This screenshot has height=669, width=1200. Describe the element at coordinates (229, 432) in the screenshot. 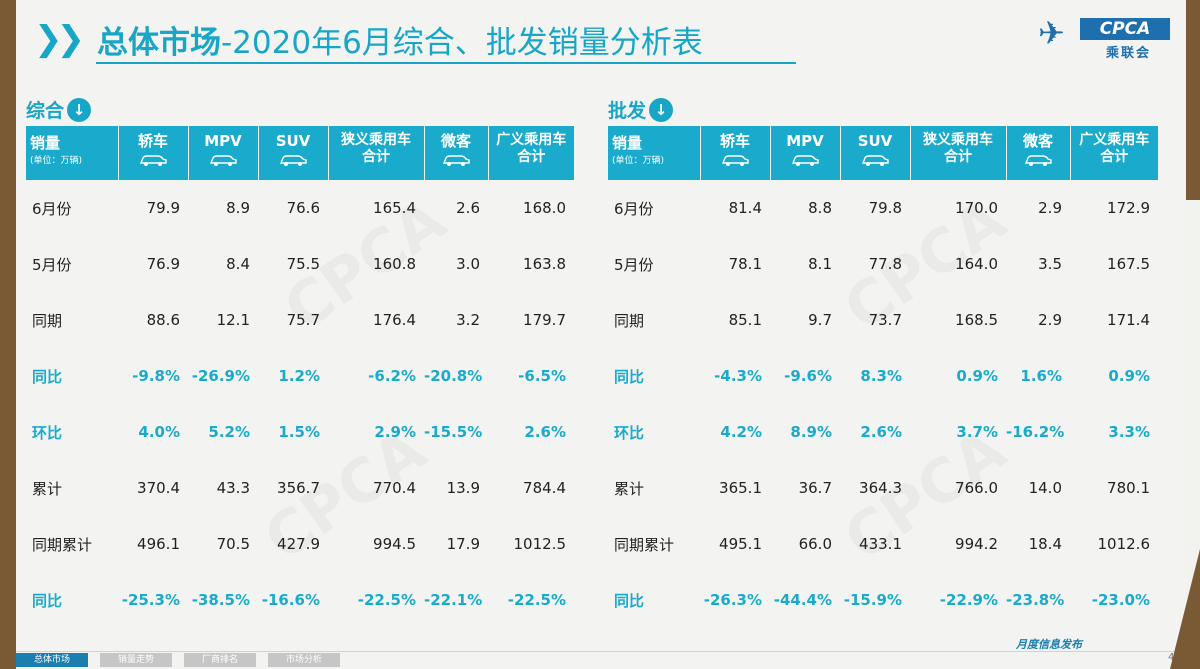

I see `table-cell: 5.2%` at that location.